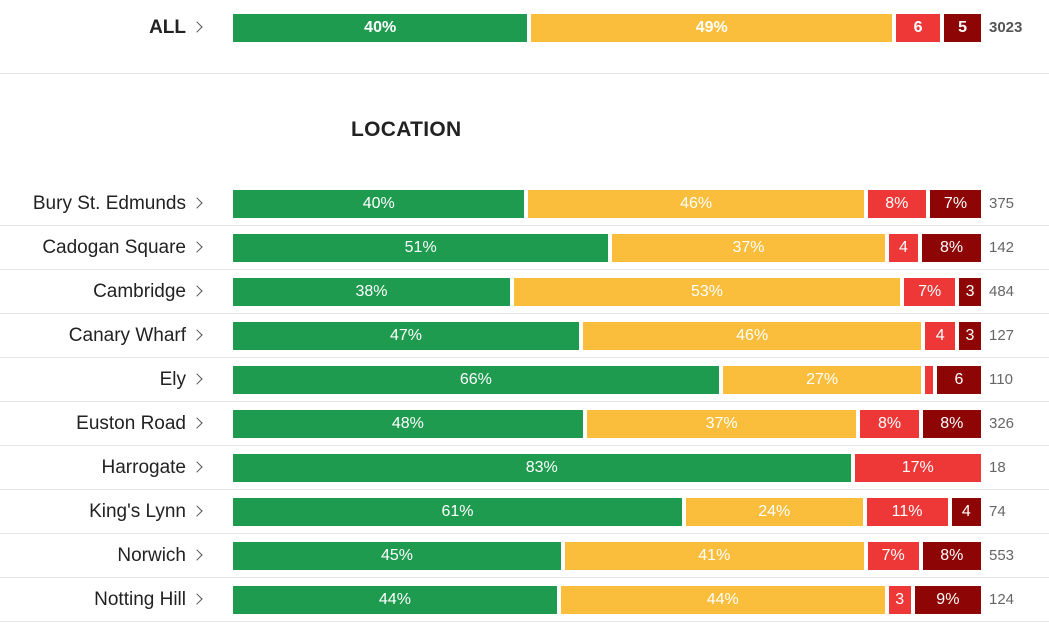 The image size is (1049, 630). Describe the element at coordinates (962, 28) in the screenshot. I see `bar-segment-darkred: 5` at that location.